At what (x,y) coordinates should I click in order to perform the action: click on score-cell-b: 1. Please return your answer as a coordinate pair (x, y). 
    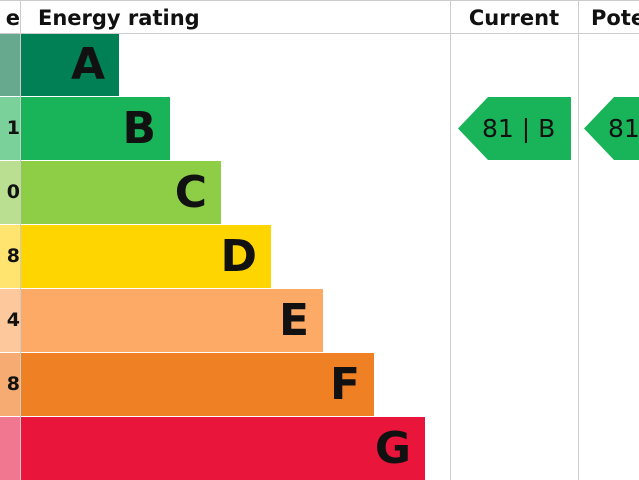
    Looking at the image, I should click on (10, 128).